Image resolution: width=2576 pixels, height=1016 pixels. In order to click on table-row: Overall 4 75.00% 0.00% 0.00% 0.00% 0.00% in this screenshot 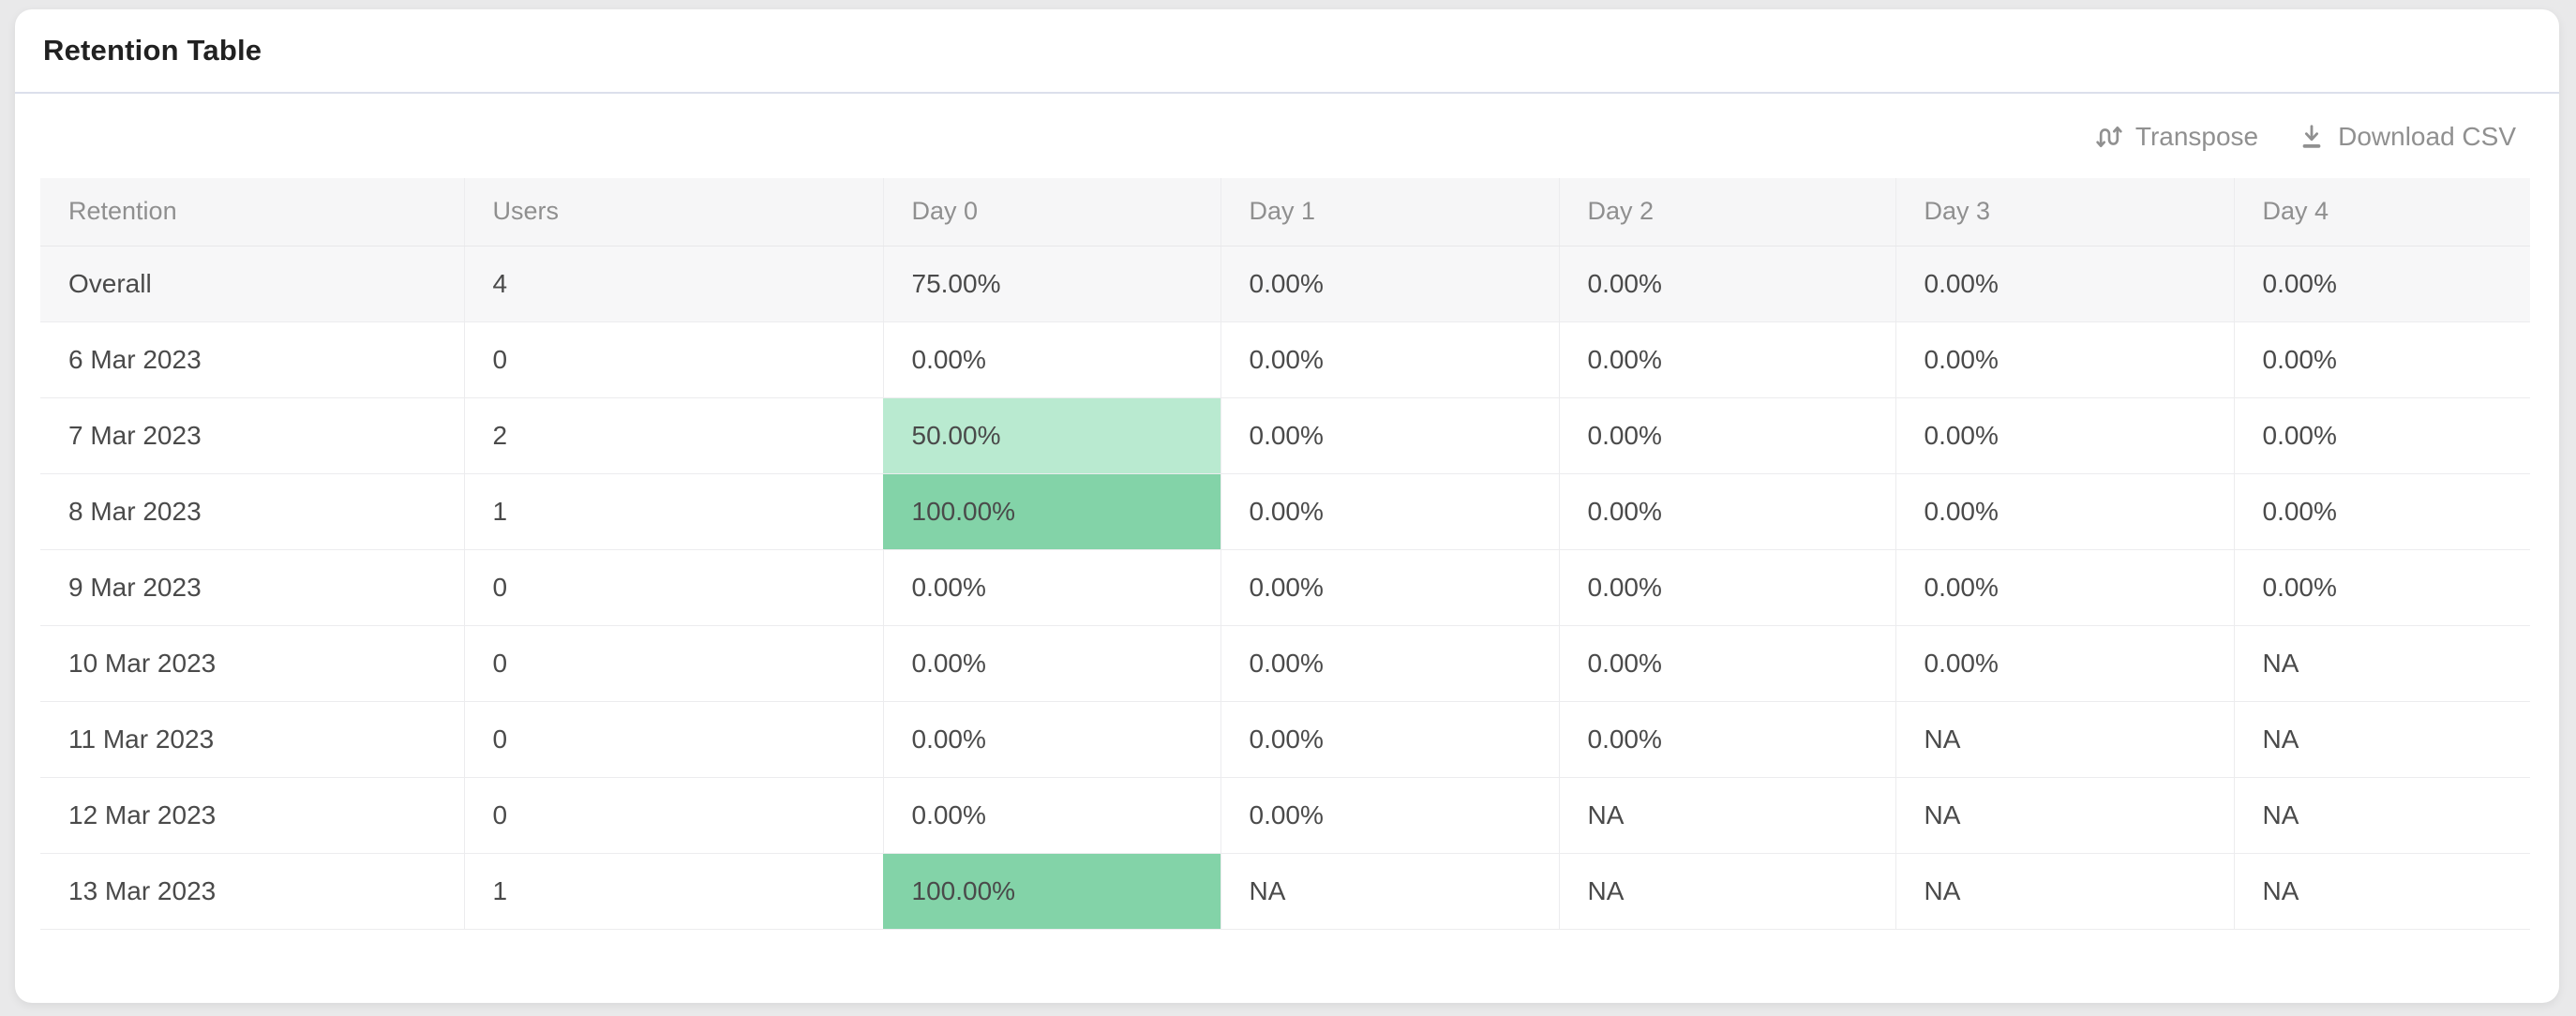, I will do `click(1285, 284)`.